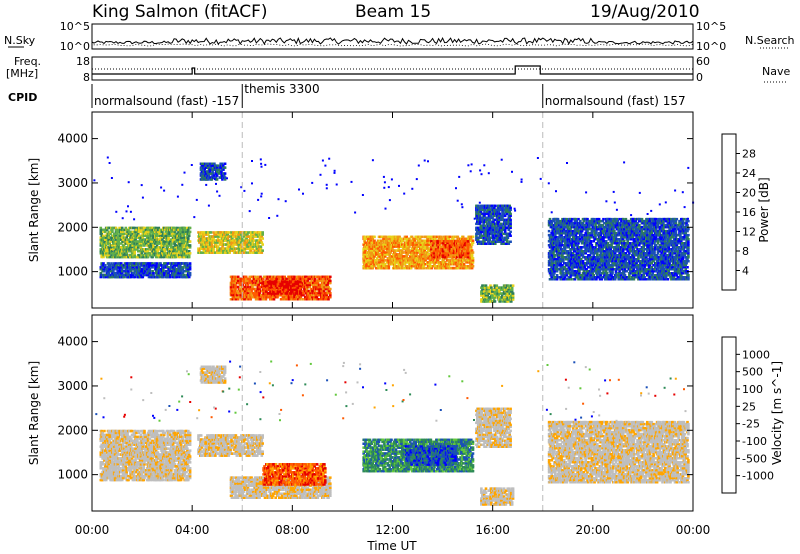 The width and height of the screenshot is (800, 554). What do you see at coordinates (20, 40) in the screenshot?
I see `nsky-label: N.Sky` at bounding box center [20, 40].